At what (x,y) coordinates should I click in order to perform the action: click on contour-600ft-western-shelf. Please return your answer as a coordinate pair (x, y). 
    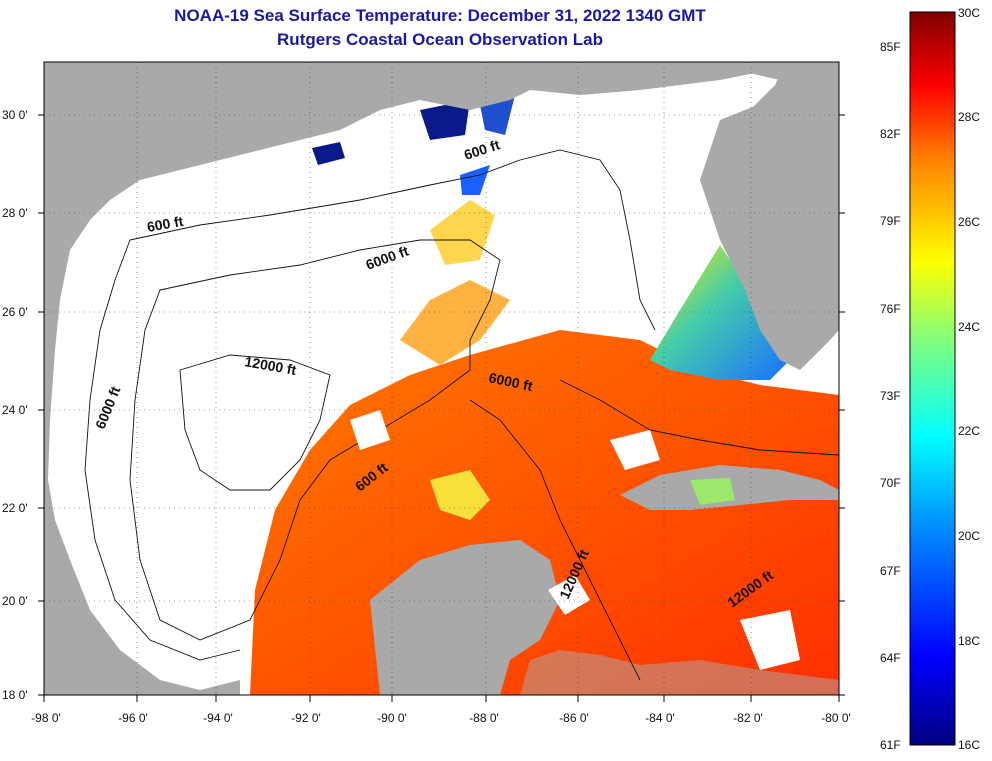
    Looking at the image, I should click on (162, 450).